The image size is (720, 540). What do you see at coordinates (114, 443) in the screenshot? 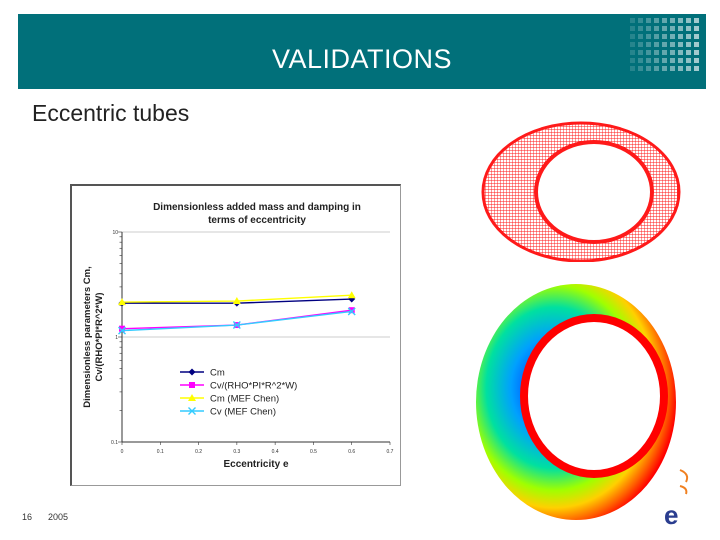
I see `y-tick-label: 0.1` at bounding box center [114, 443].